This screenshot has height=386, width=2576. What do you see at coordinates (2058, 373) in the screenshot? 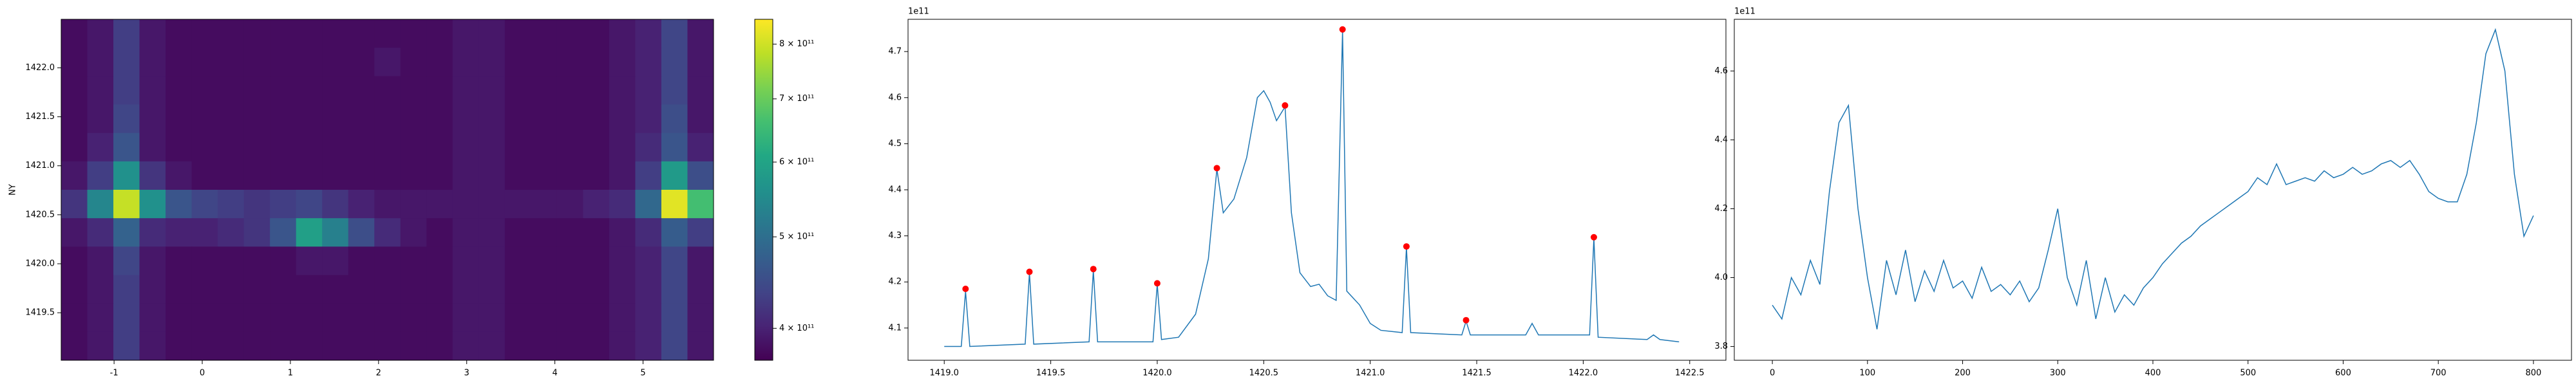
I see `x-tick-label: 300` at bounding box center [2058, 373].